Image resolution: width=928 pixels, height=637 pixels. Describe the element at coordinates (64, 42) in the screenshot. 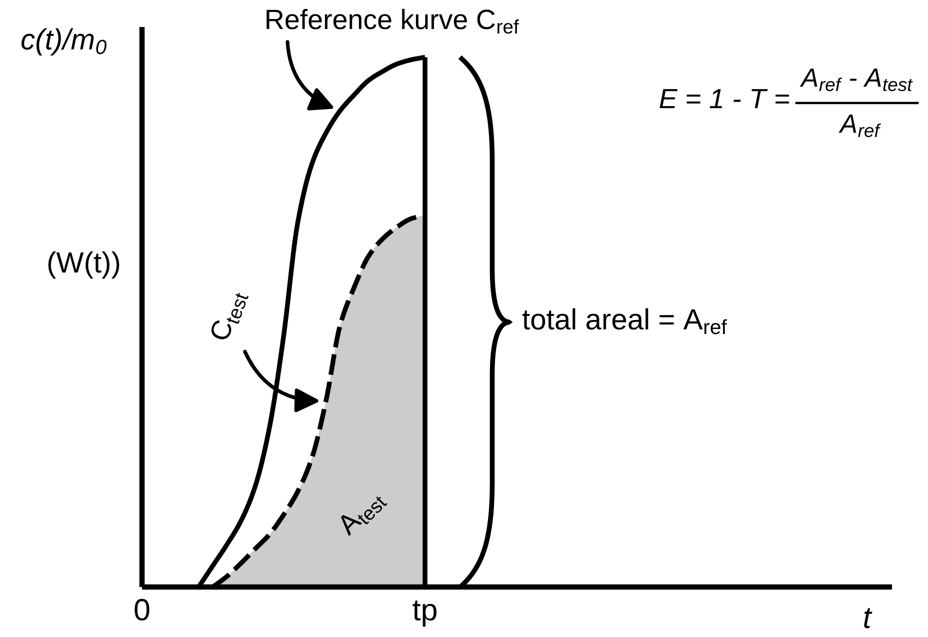

I see `y-axis-title: c(t)/m$_{0}$` at that location.